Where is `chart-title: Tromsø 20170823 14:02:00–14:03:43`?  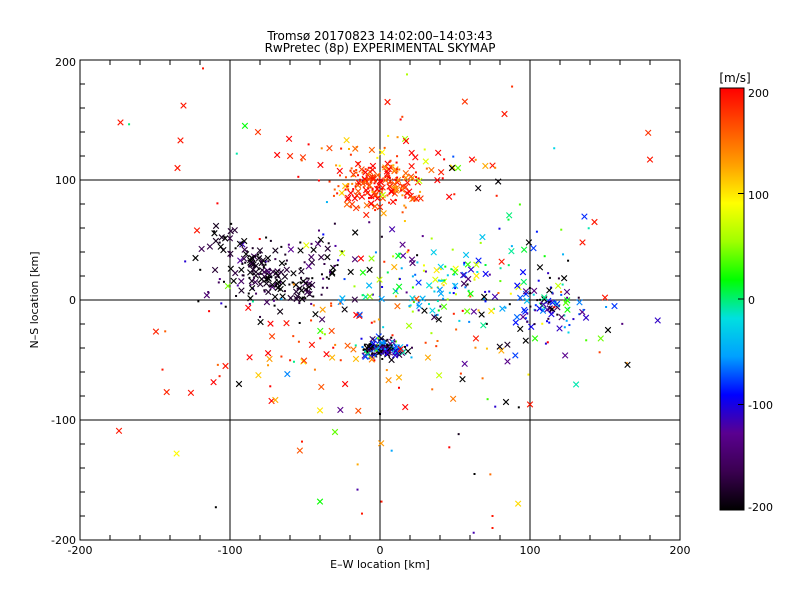
chart-title: Tromsø 20170823 14:02:00–14:03:43 is located at coordinates (379, 36).